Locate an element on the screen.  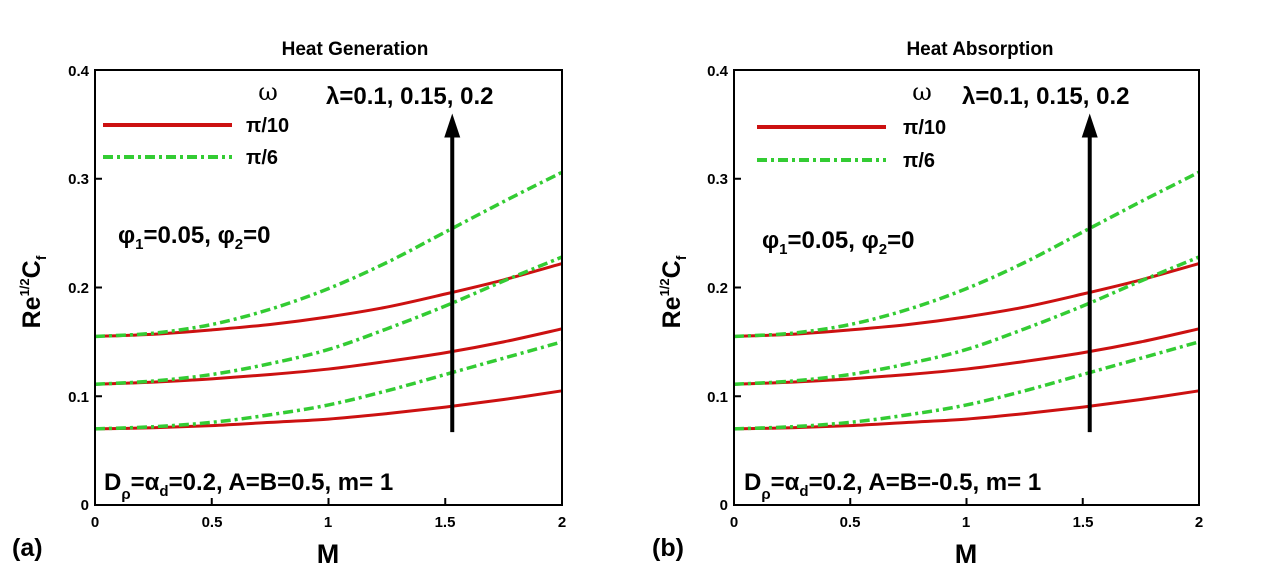
parameters-annotation: Dρ=αd=0.2, A=B=-0.5, m= 1 is located at coordinates (892, 486).